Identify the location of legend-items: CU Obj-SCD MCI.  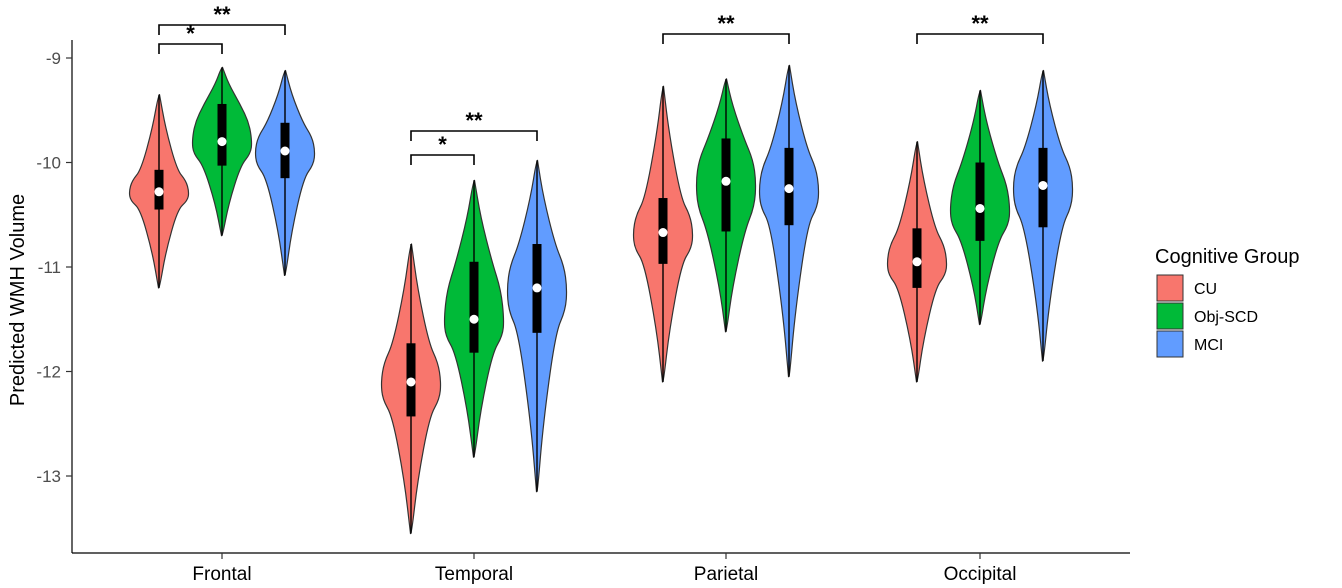
(1207, 316).